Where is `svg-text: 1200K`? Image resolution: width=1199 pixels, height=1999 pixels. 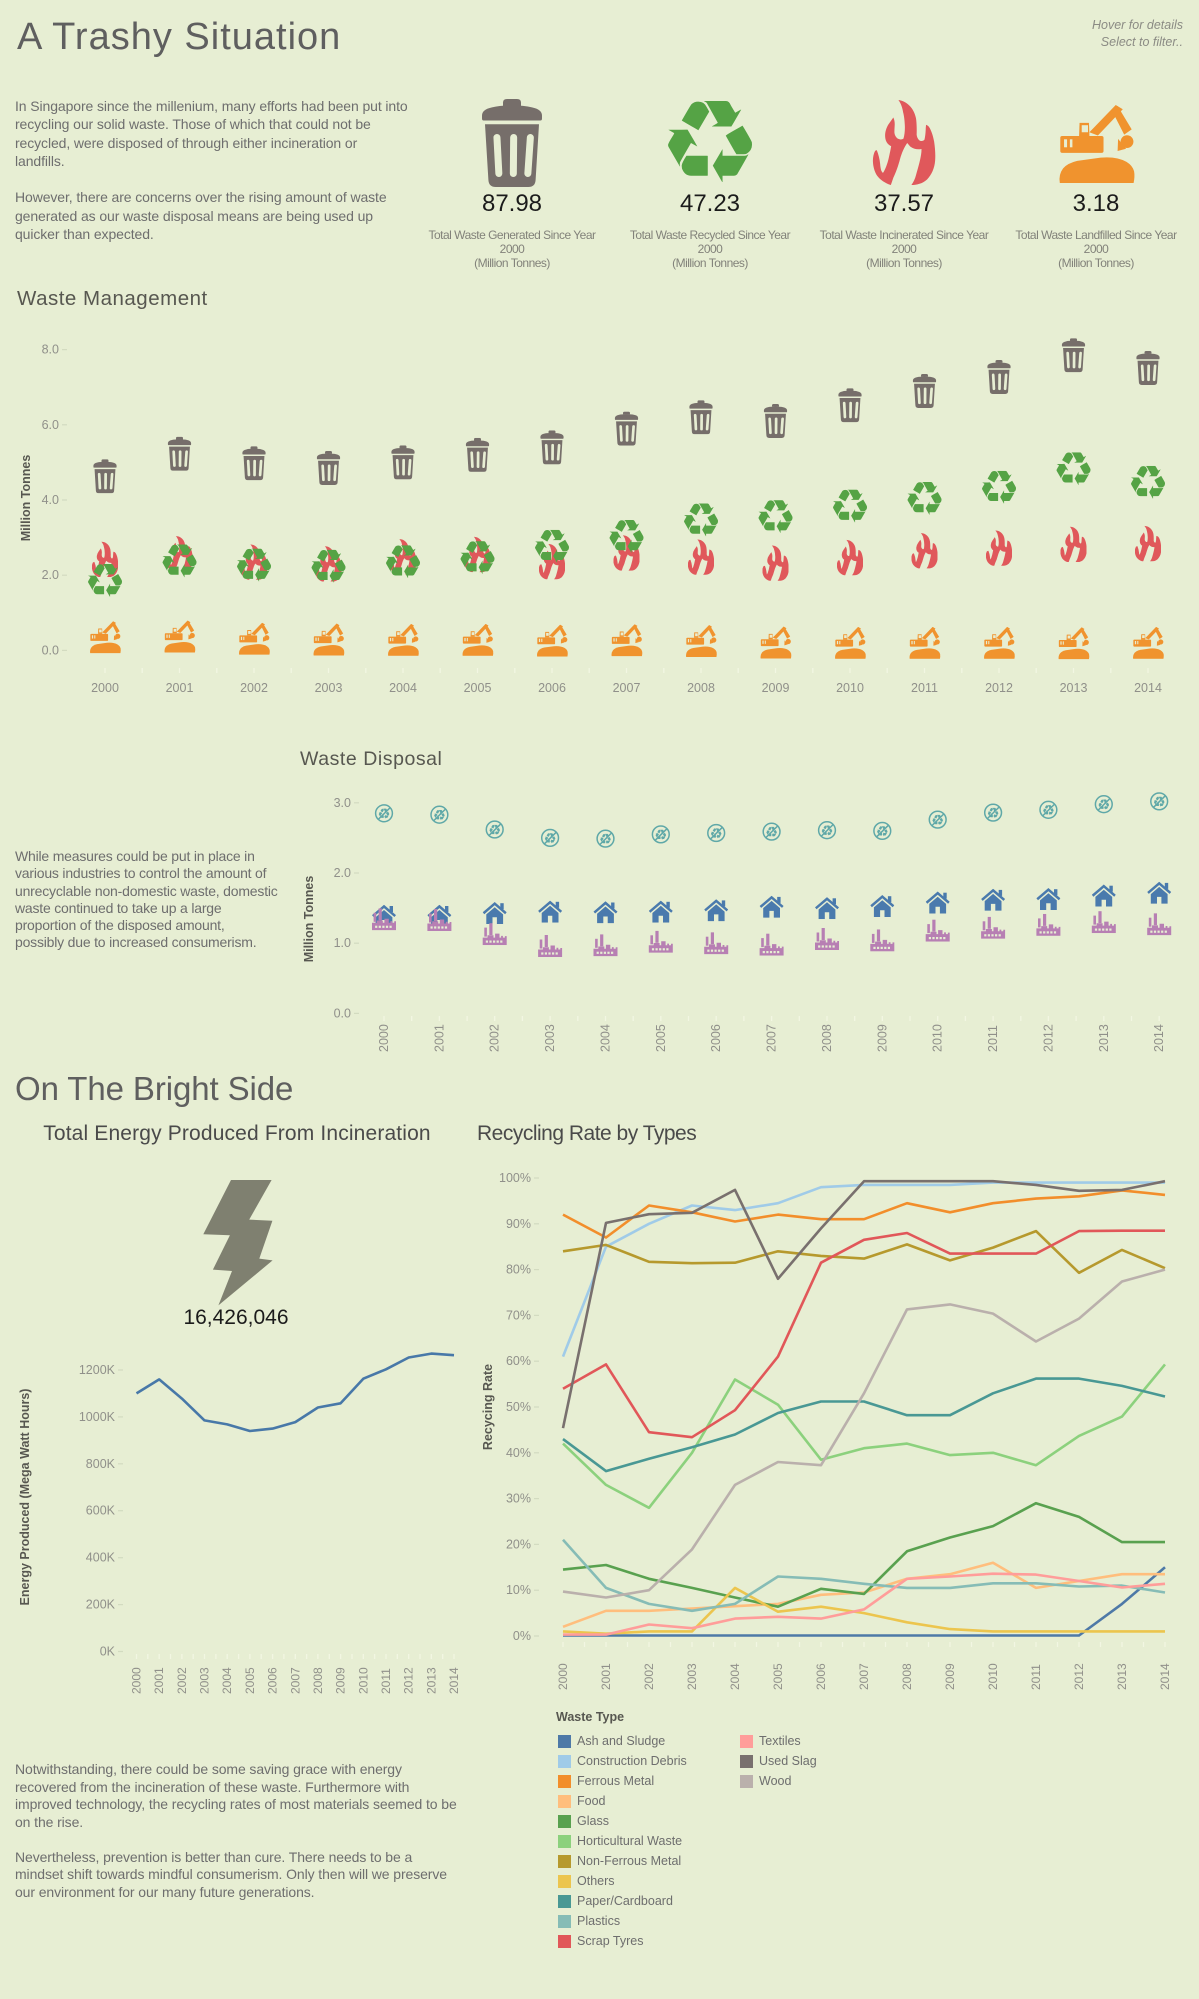
svg-text: 1200K is located at coordinates (97, 1370).